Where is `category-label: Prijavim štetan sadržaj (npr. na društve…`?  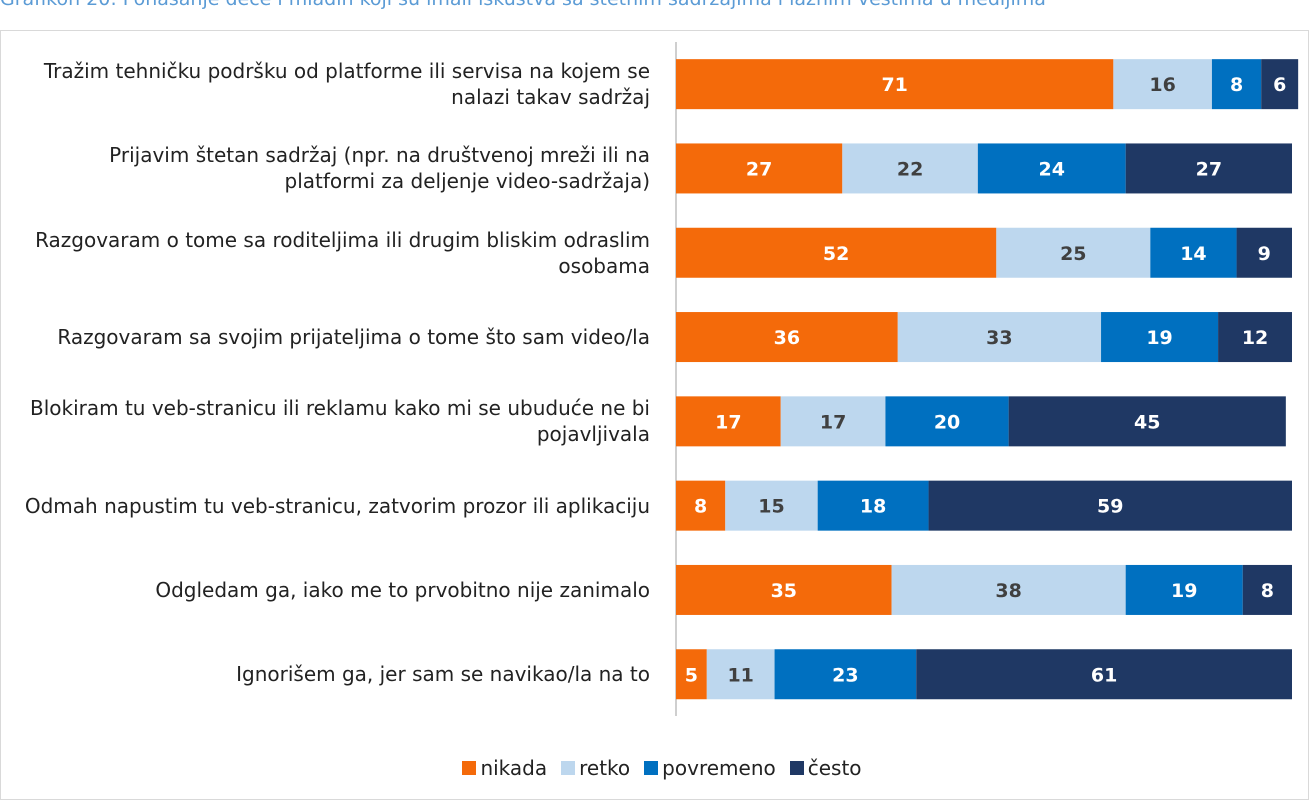
category-label: Prijavim štetan sadržaj (npr. na društve… is located at coordinates (379, 168).